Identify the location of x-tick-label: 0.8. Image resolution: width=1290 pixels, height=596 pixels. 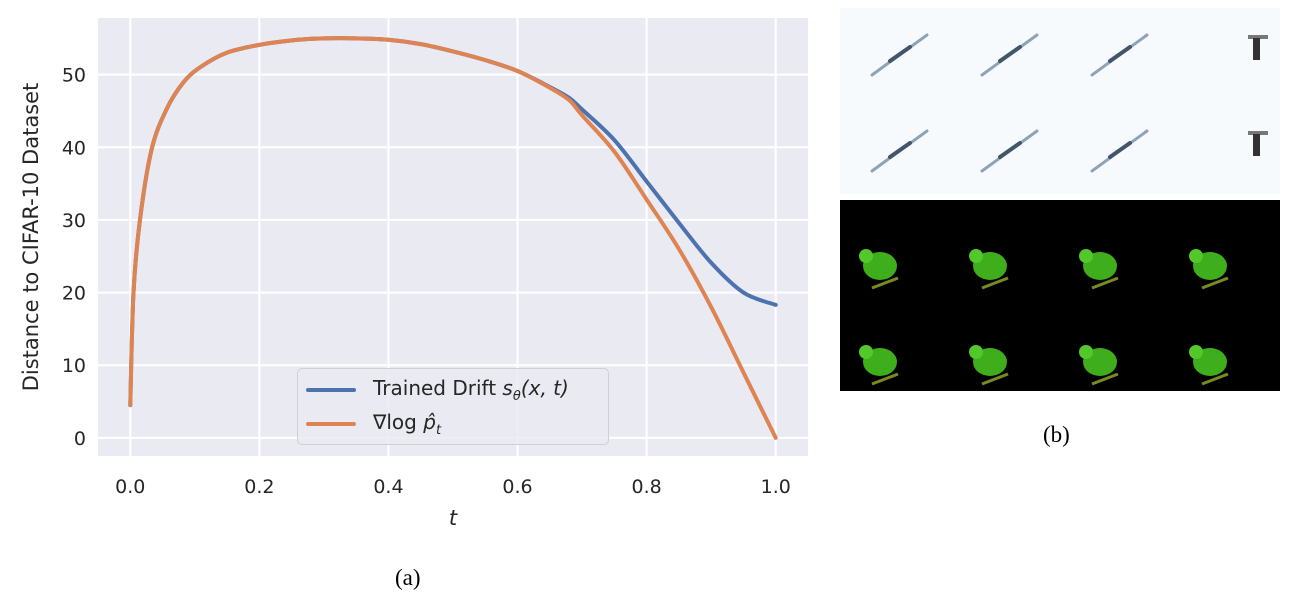
(647, 487).